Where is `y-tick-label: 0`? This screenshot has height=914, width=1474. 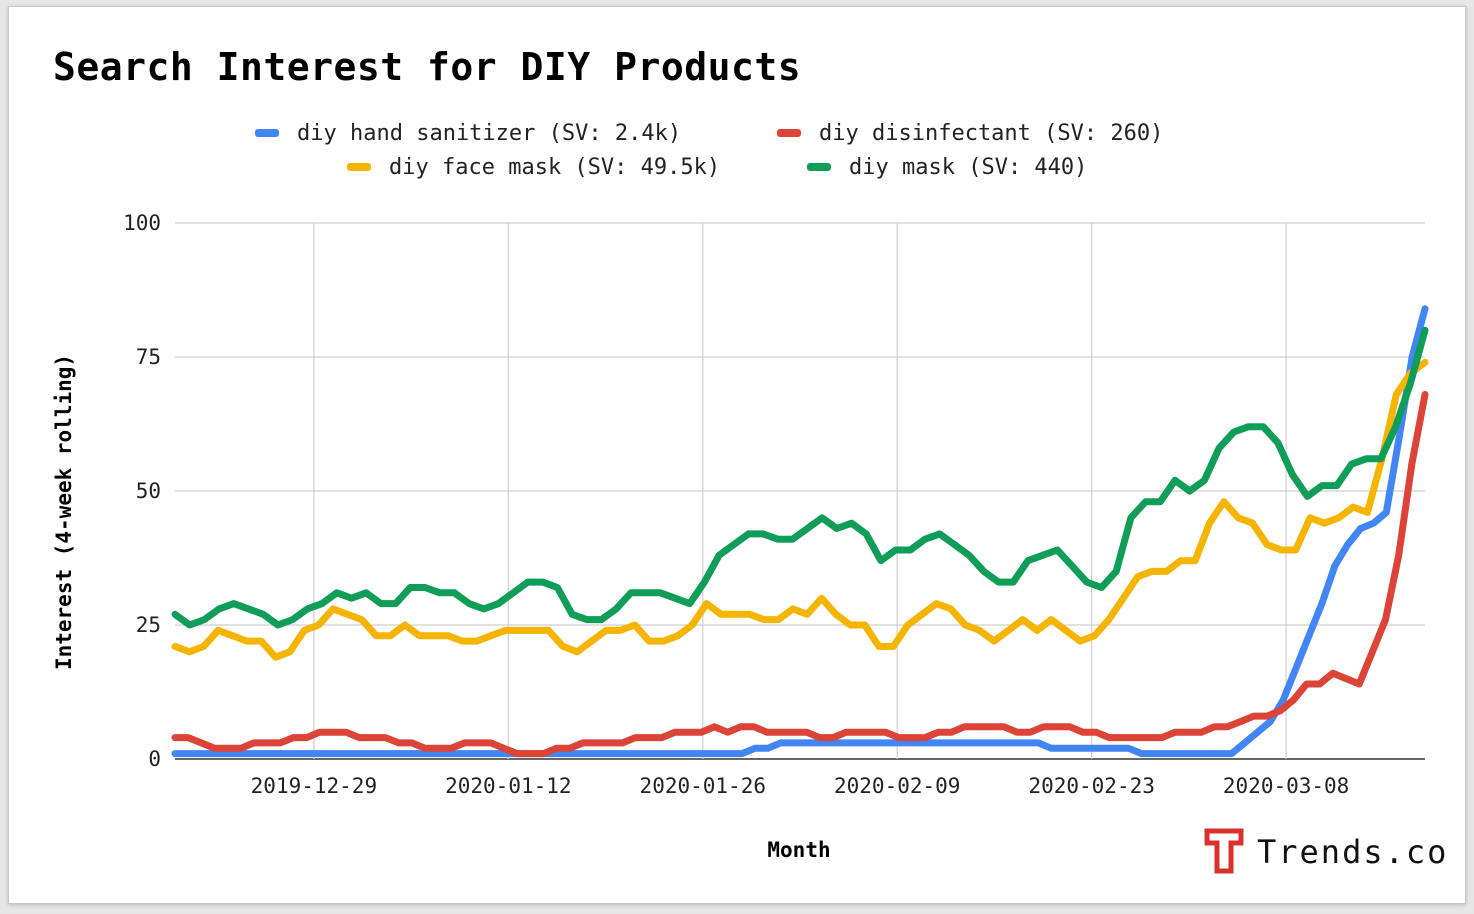
y-tick-label: 0 is located at coordinates (154, 759).